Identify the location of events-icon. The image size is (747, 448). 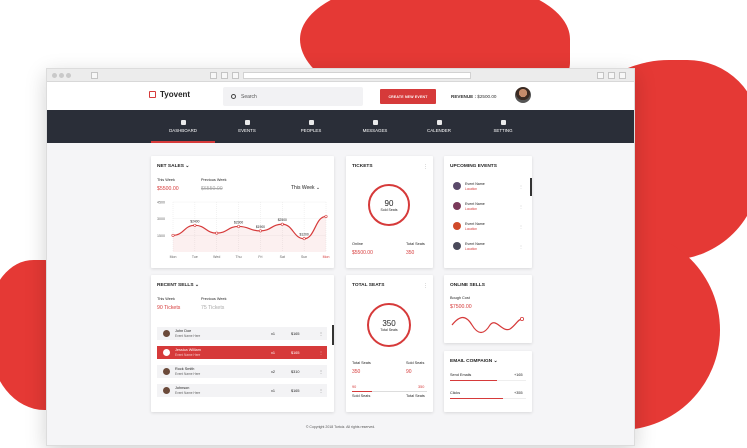
(247, 122).